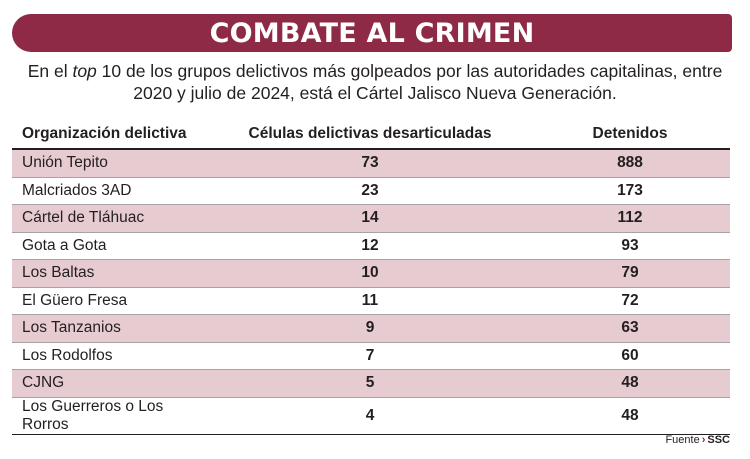 Image resolution: width=750 pixels, height=459 pixels. What do you see at coordinates (111, 218) in the screenshot?
I see `cell-organizacion: Cártel de Tláhuac` at bounding box center [111, 218].